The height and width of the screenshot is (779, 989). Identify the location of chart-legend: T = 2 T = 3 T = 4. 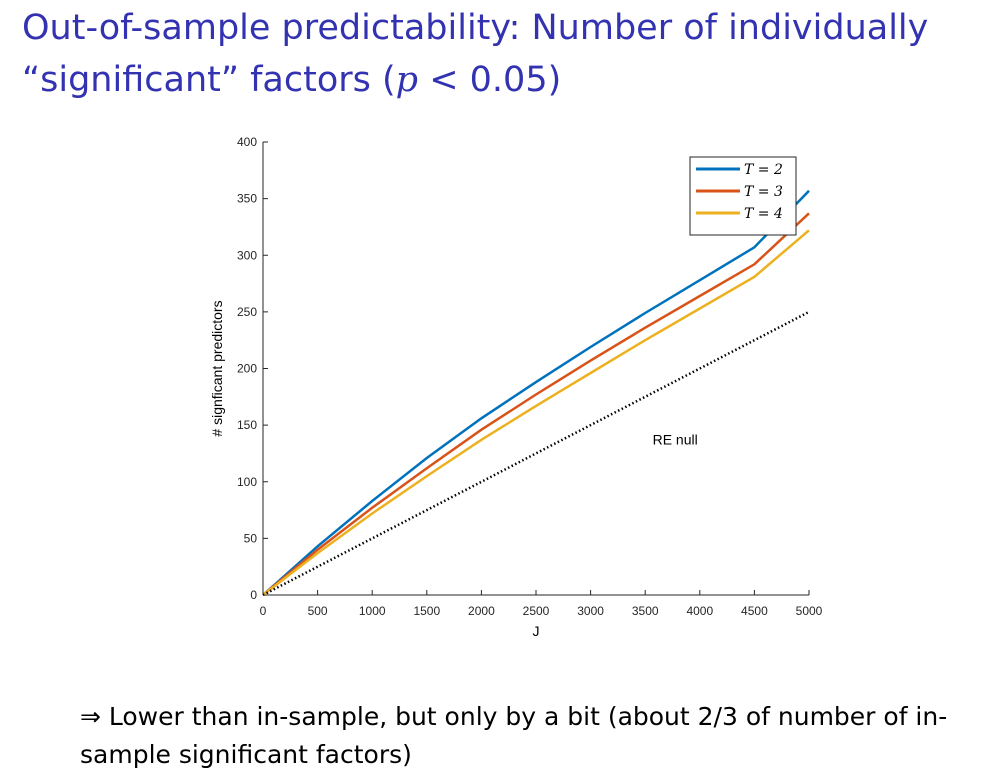
(743, 196).